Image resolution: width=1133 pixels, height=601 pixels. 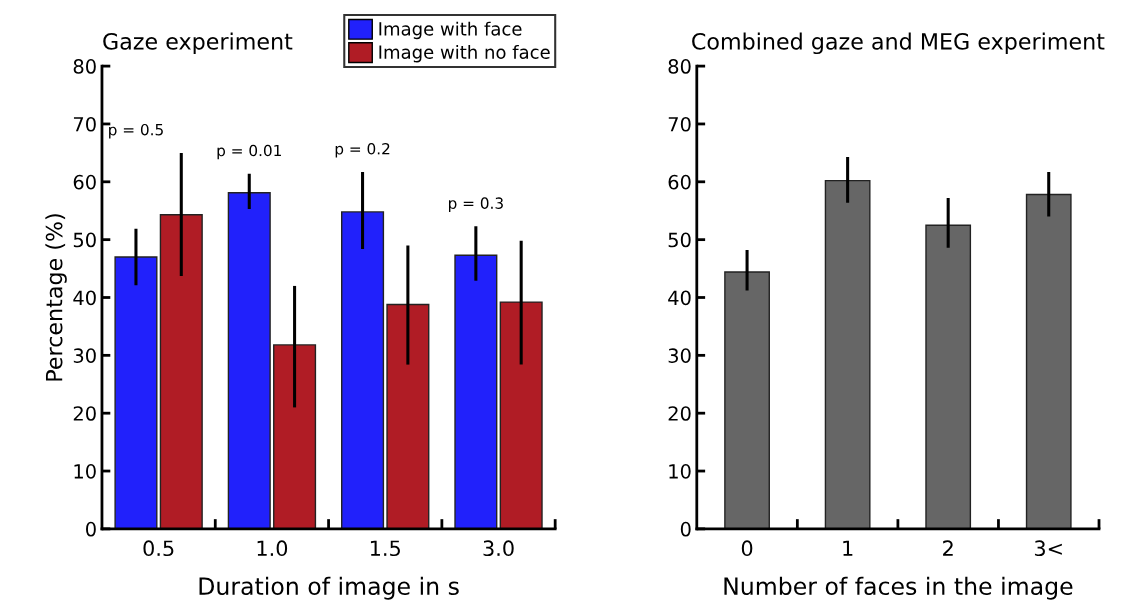 I want to click on chart-title: Gaze experiment, so click(x=198, y=43).